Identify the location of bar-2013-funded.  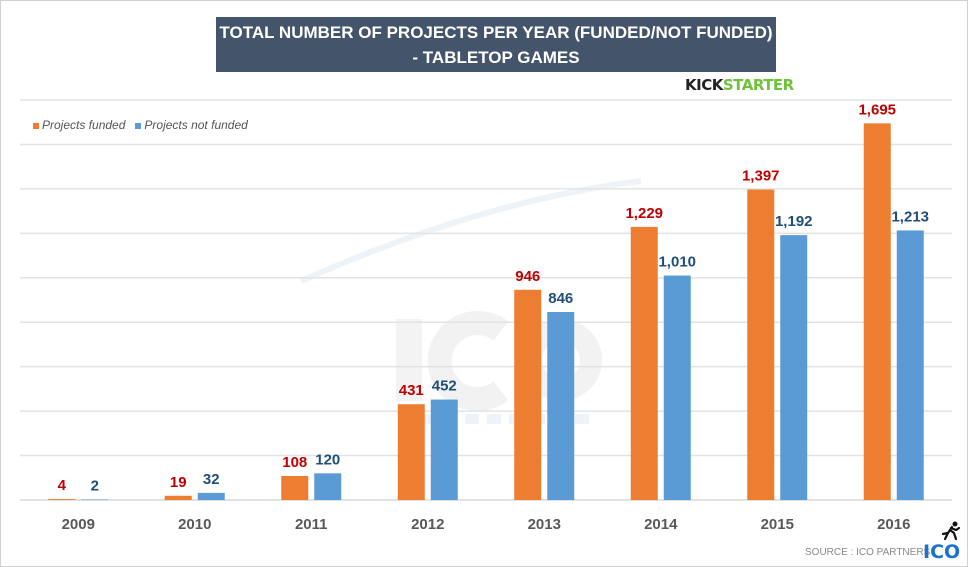
(528, 394).